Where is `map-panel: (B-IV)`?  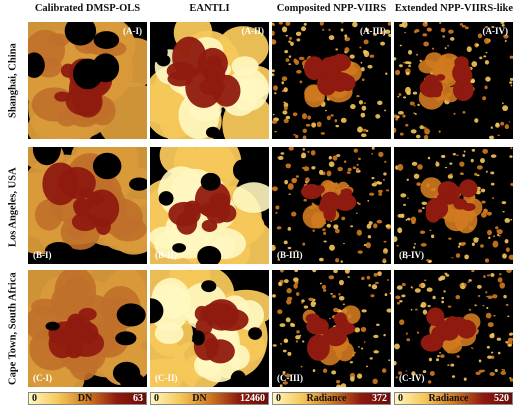 map-panel: (B-IV) is located at coordinates (453, 205).